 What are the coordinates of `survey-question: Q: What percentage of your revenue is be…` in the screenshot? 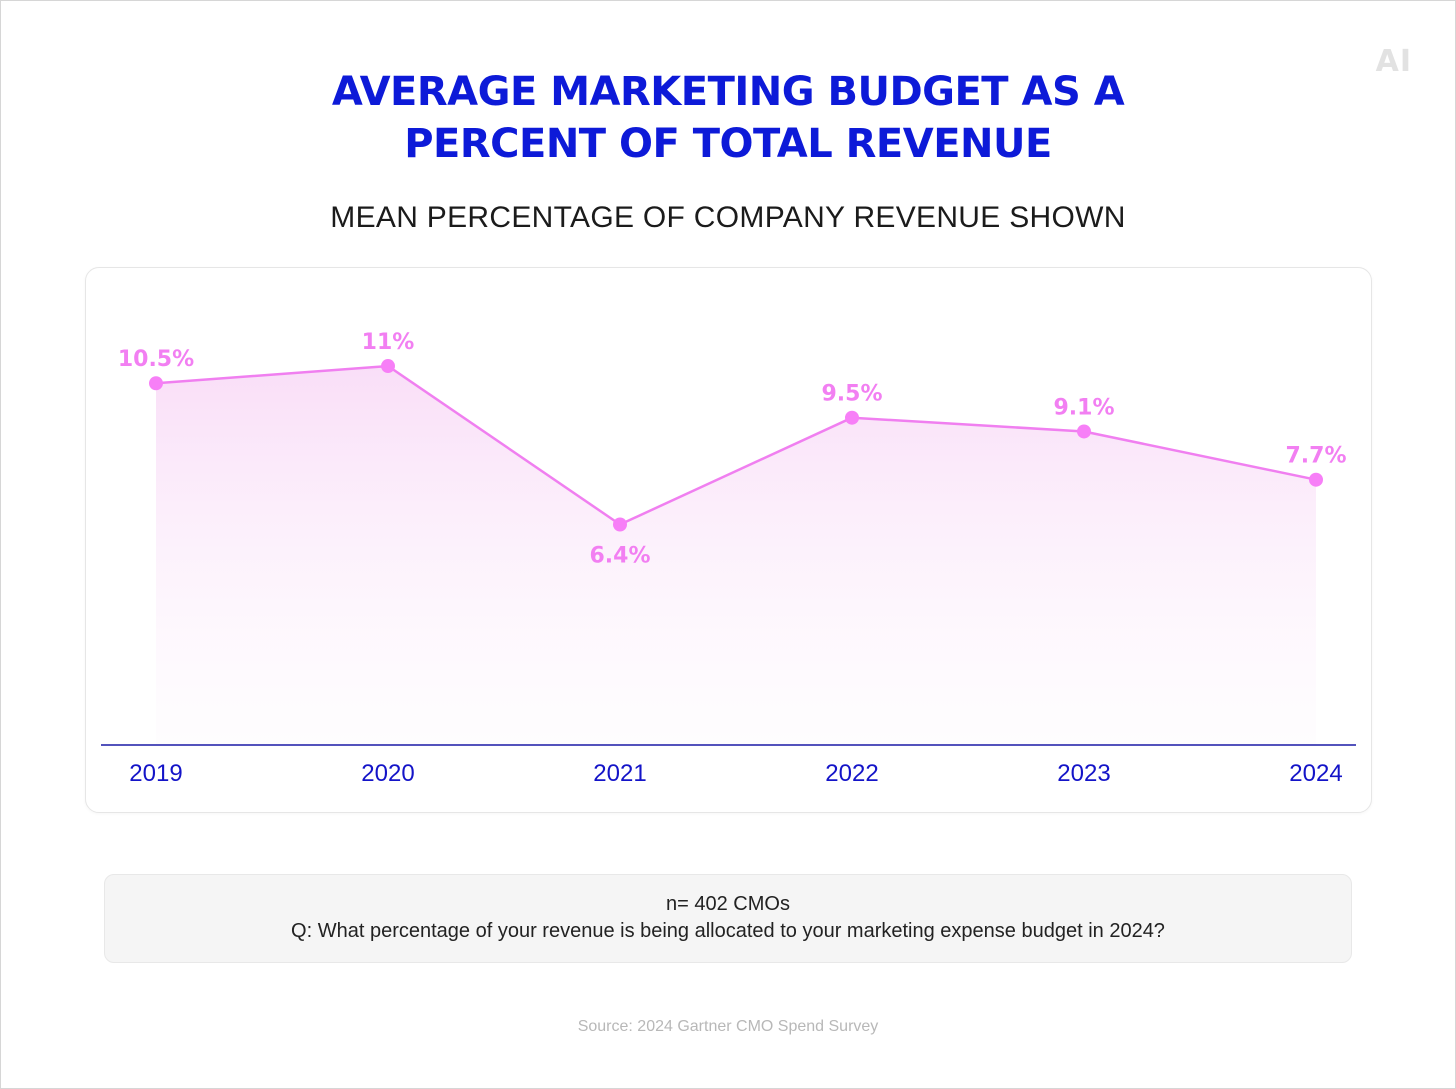 It's located at (728, 931).